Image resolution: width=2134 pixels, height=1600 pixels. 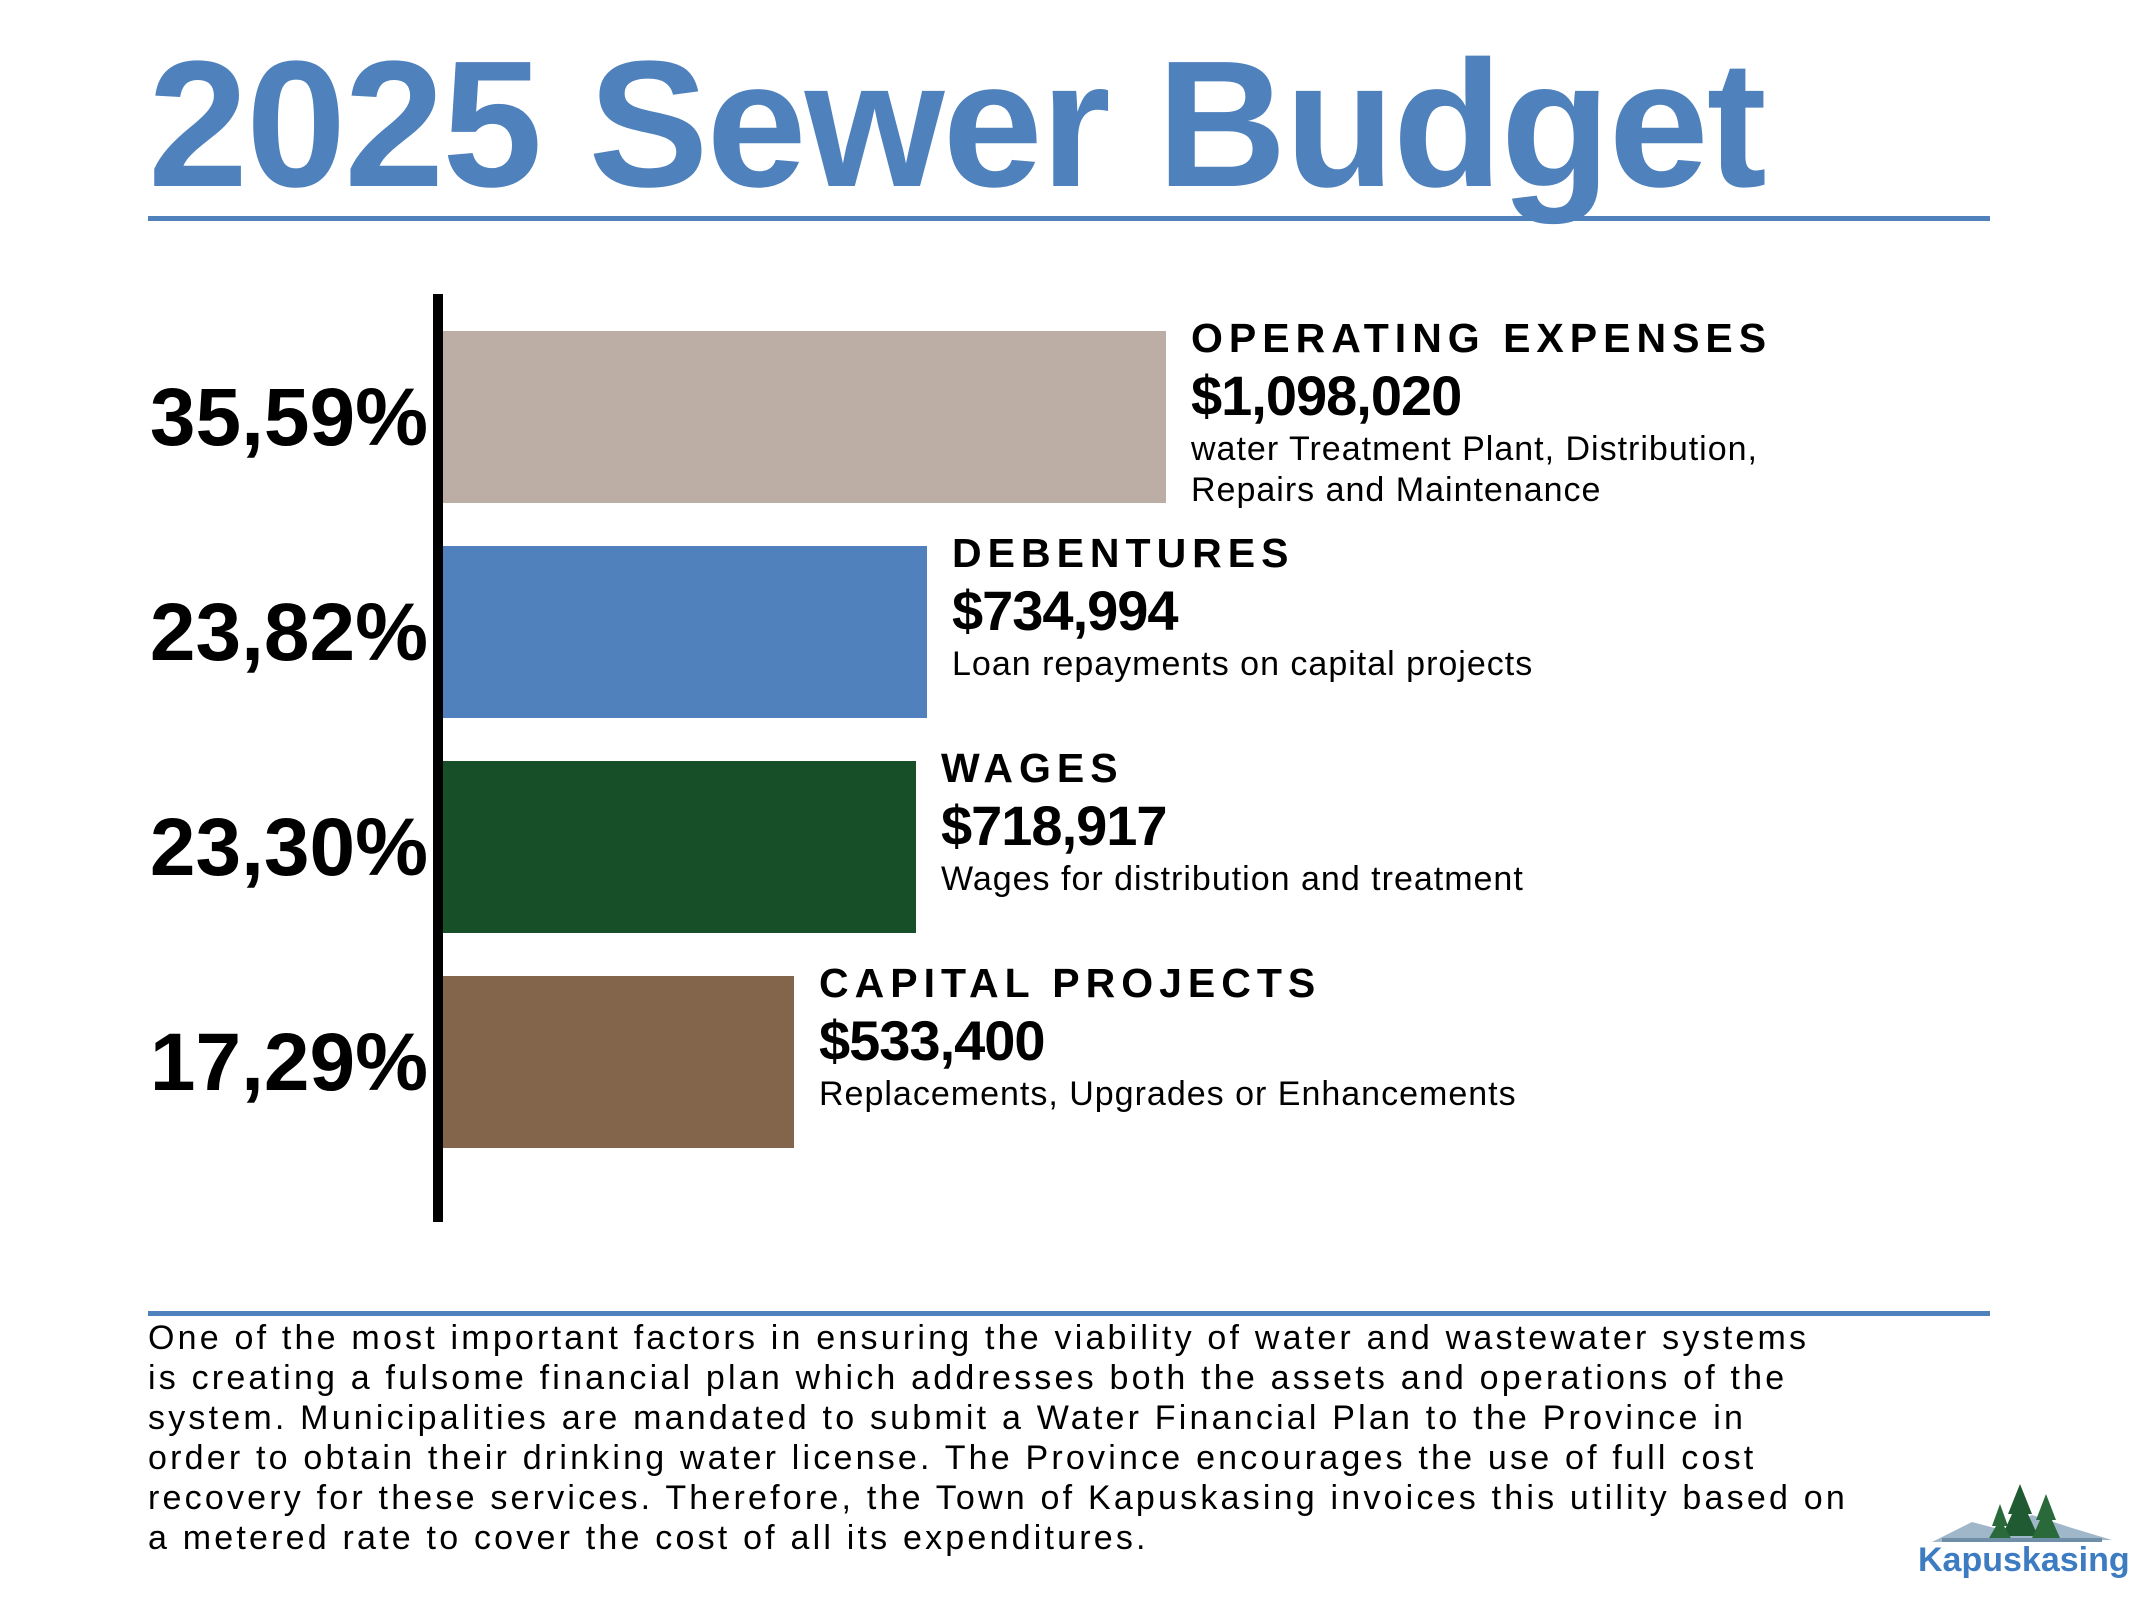 What do you see at coordinates (2024, 1560) in the screenshot?
I see `logo-wordmark: Kapuskasing` at bounding box center [2024, 1560].